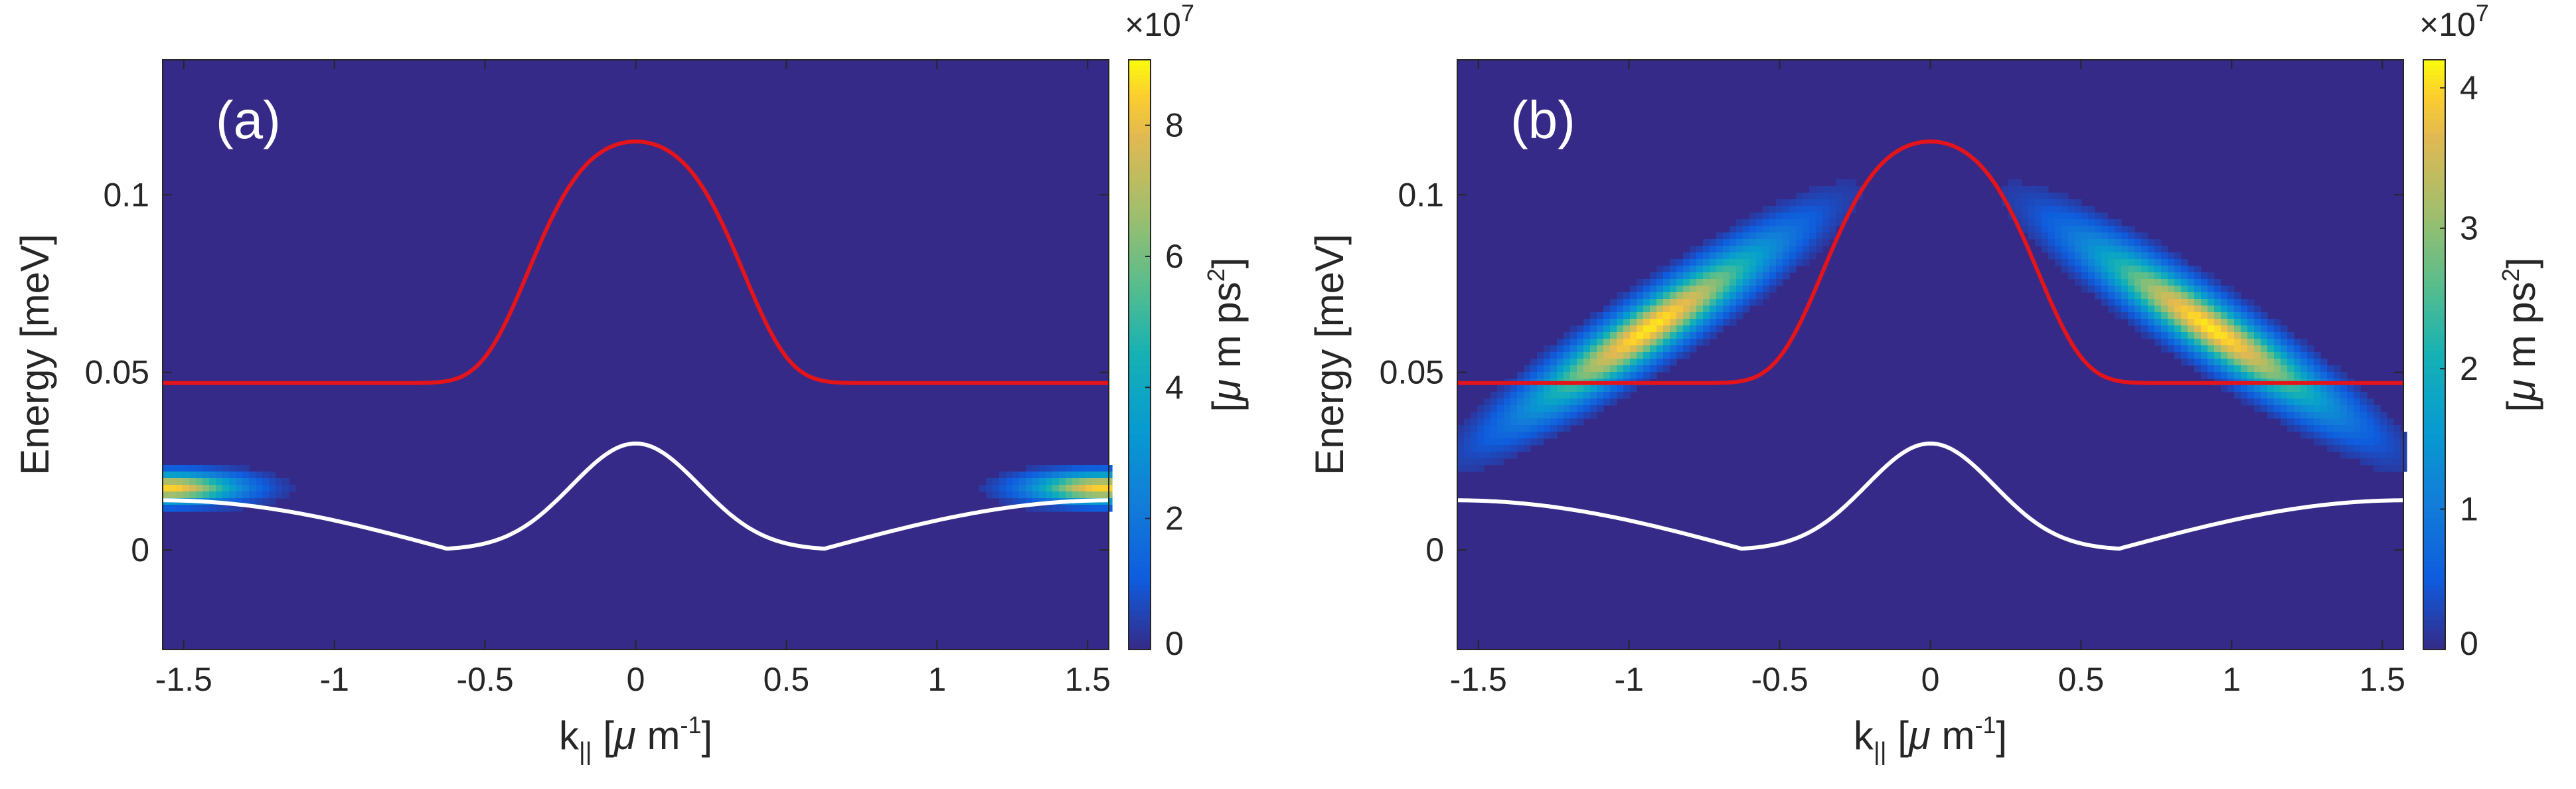 The height and width of the screenshot is (789, 2576). What do you see at coordinates (585, 752) in the screenshot?
I see `x-axis-label-subscript: ||` at bounding box center [585, 752].